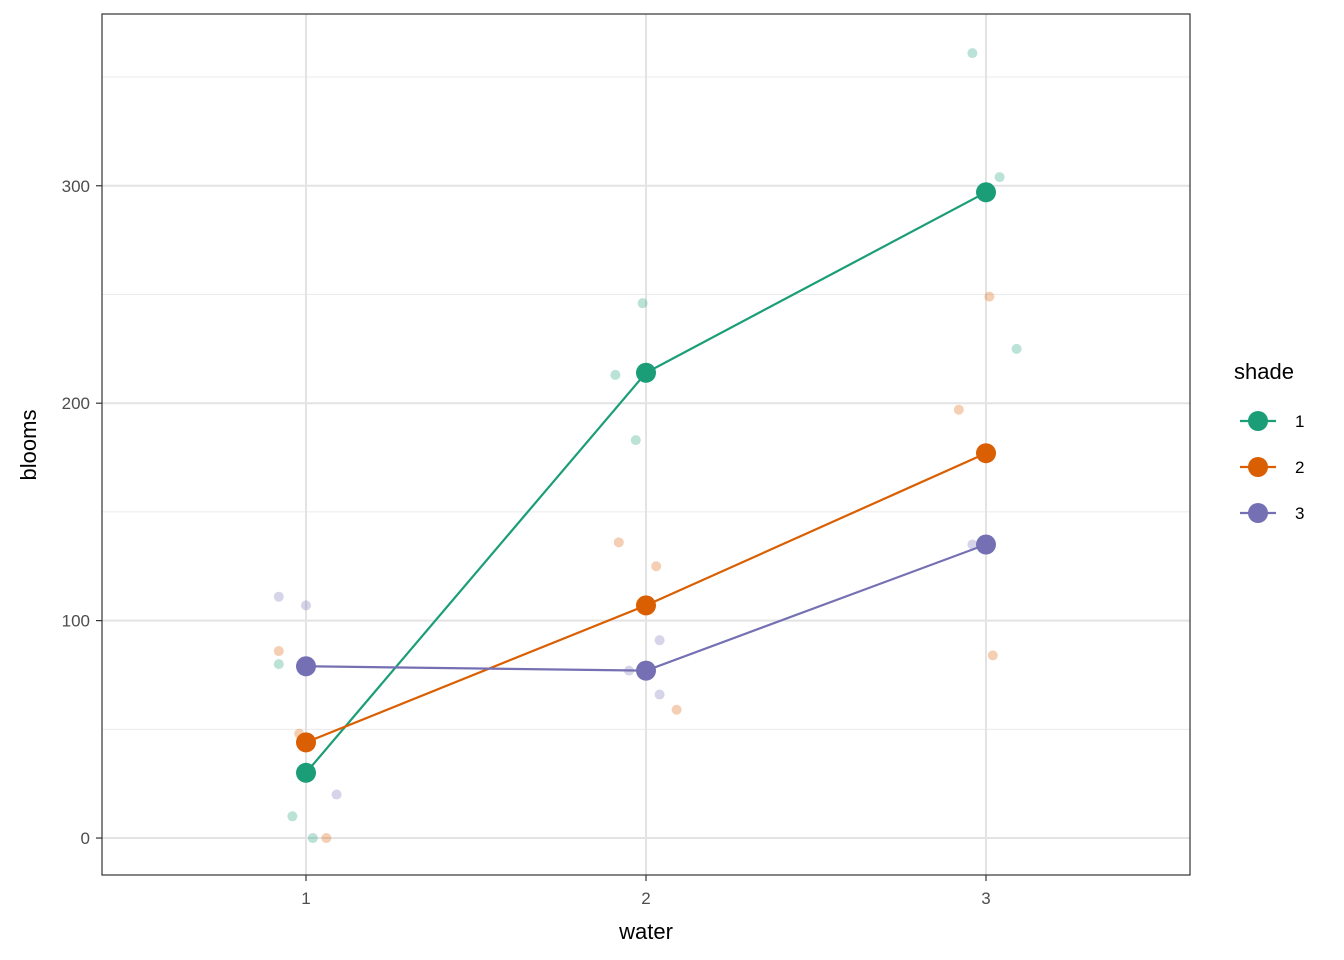 The width and height of the screenshot is (1344, 960). What do you see at coordinates (645, 898) in the screenshot?
I see `x-tick-label: 2` at bounding box center [645, 898].